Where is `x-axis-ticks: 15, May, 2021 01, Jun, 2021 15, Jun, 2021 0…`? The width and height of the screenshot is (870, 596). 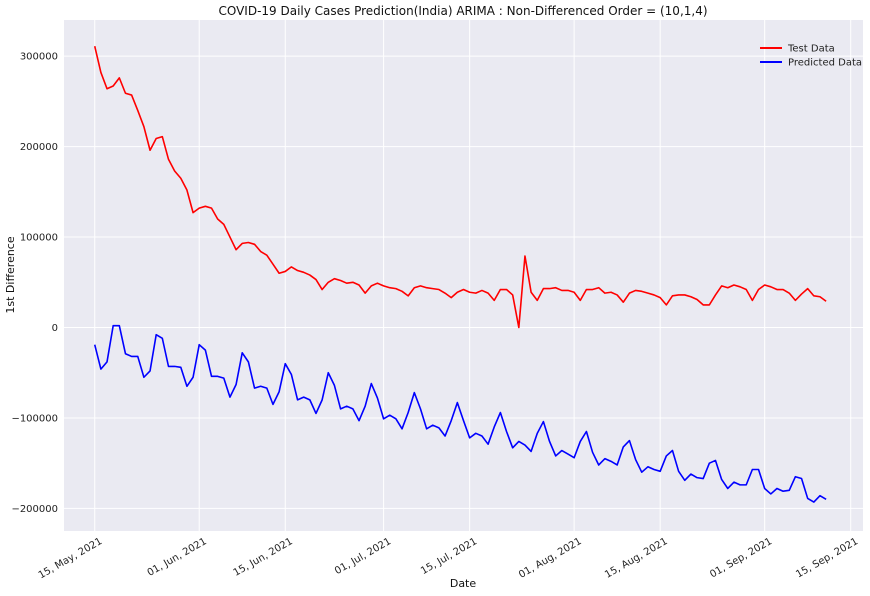
x-axis-ticks: 15, May, 2021 01, Jun, 2021 15, Jun, 2021 0… is located at coordinates (448, 558).